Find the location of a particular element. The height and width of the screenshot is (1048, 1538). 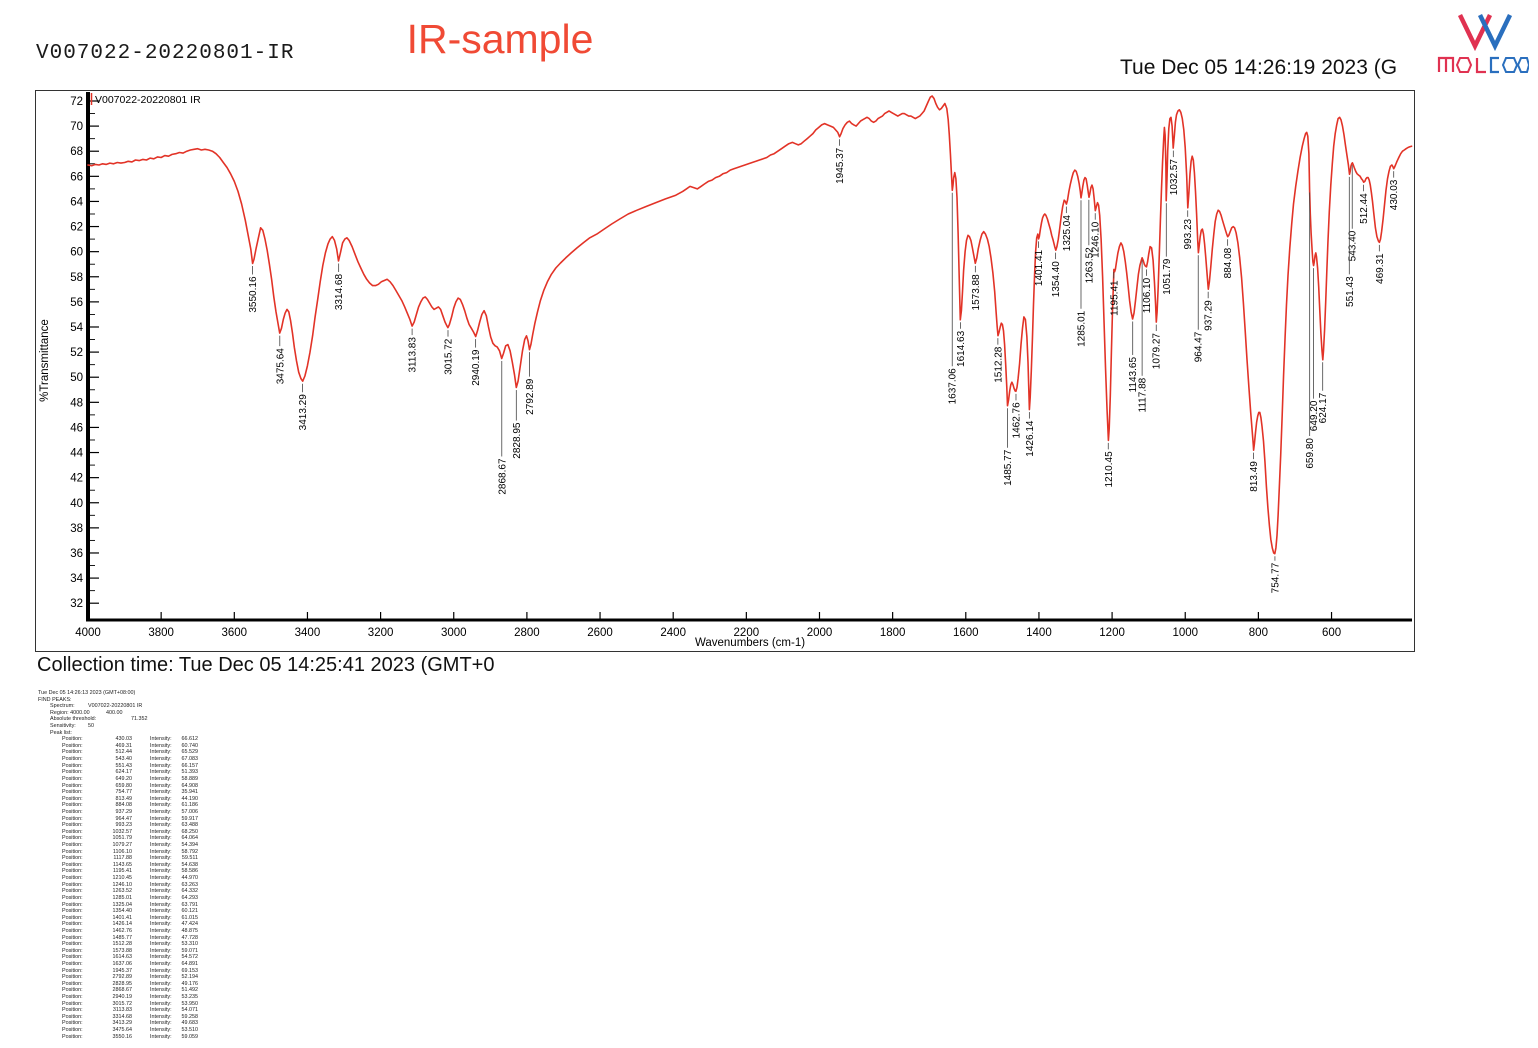

x-tick-label: 1600 is located at coordinates (966, 633).